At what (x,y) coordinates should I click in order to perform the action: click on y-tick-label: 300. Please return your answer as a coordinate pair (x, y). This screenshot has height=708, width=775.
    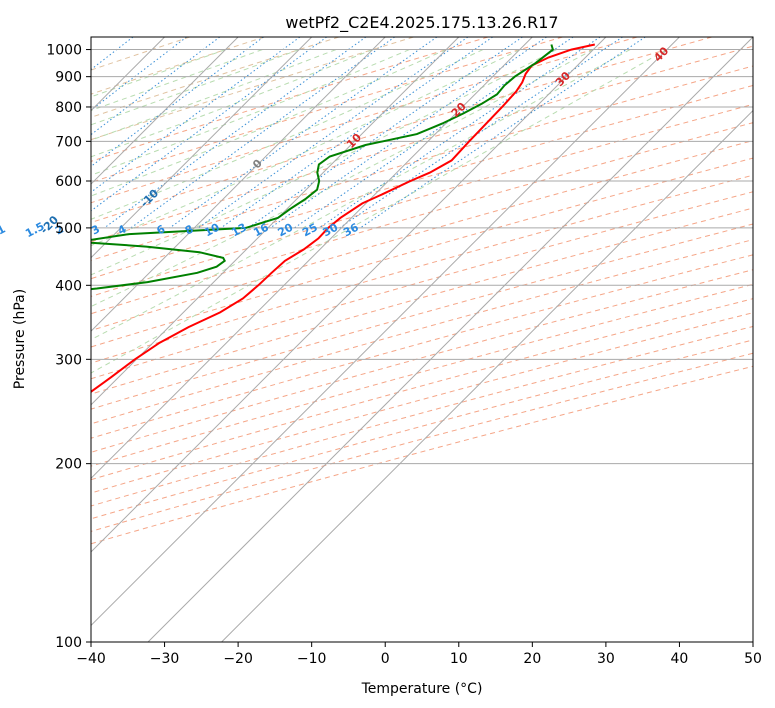
    Looking at the image, I should click on (68, 360).